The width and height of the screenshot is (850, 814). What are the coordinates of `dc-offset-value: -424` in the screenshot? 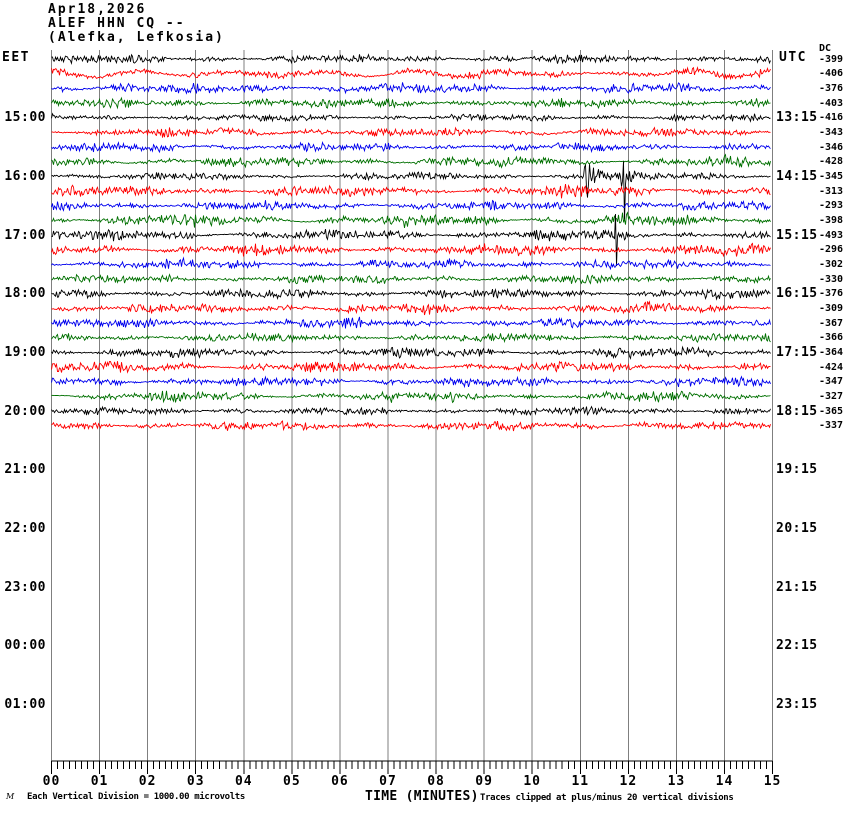 It's located at (831, 367).